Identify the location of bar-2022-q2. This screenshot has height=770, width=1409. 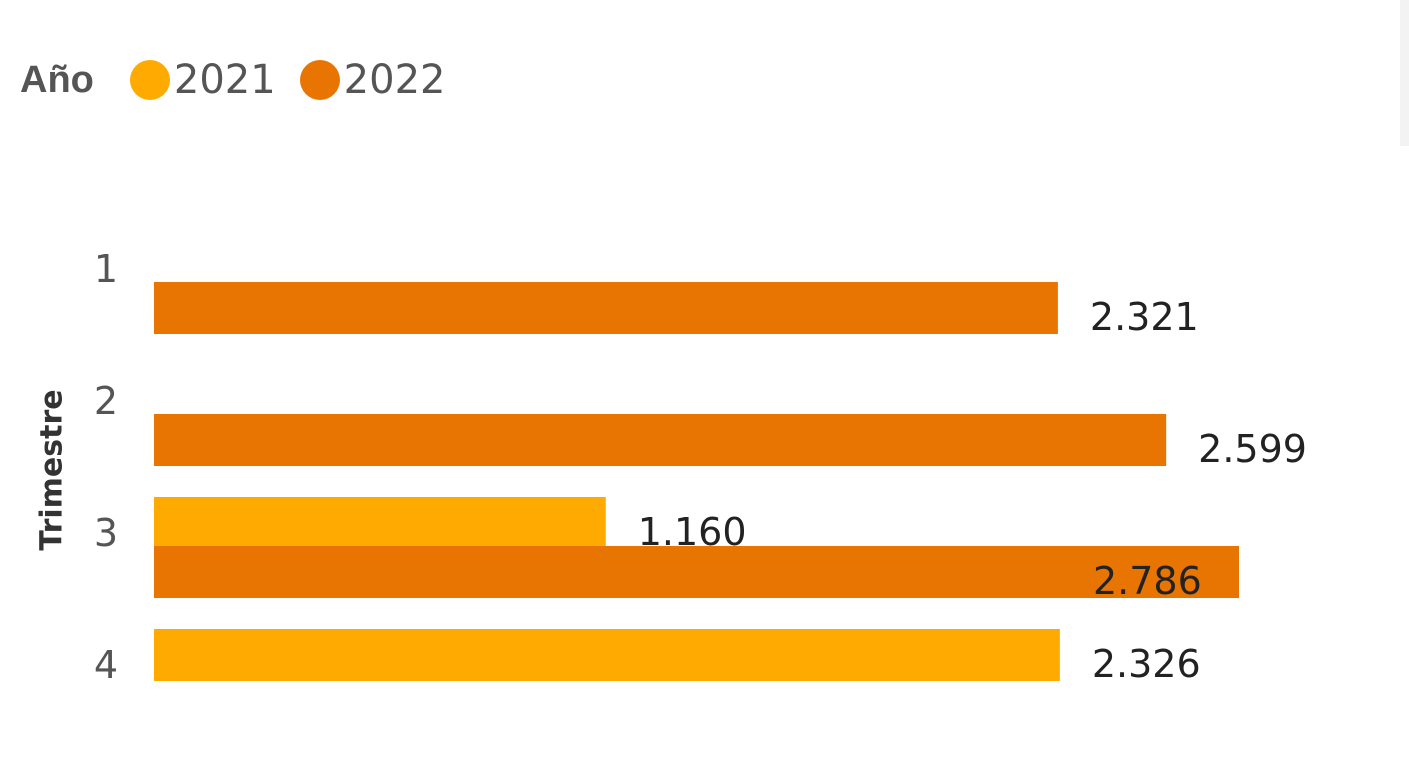
(660, 440).